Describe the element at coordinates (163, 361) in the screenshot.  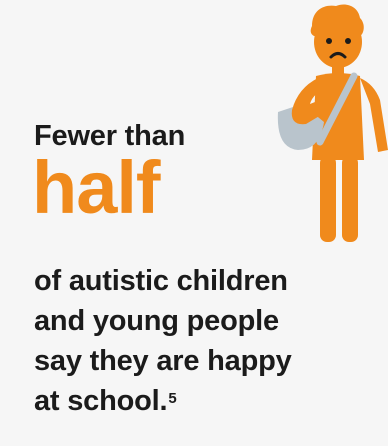
I see `stat-line: say they are happy` at that location.